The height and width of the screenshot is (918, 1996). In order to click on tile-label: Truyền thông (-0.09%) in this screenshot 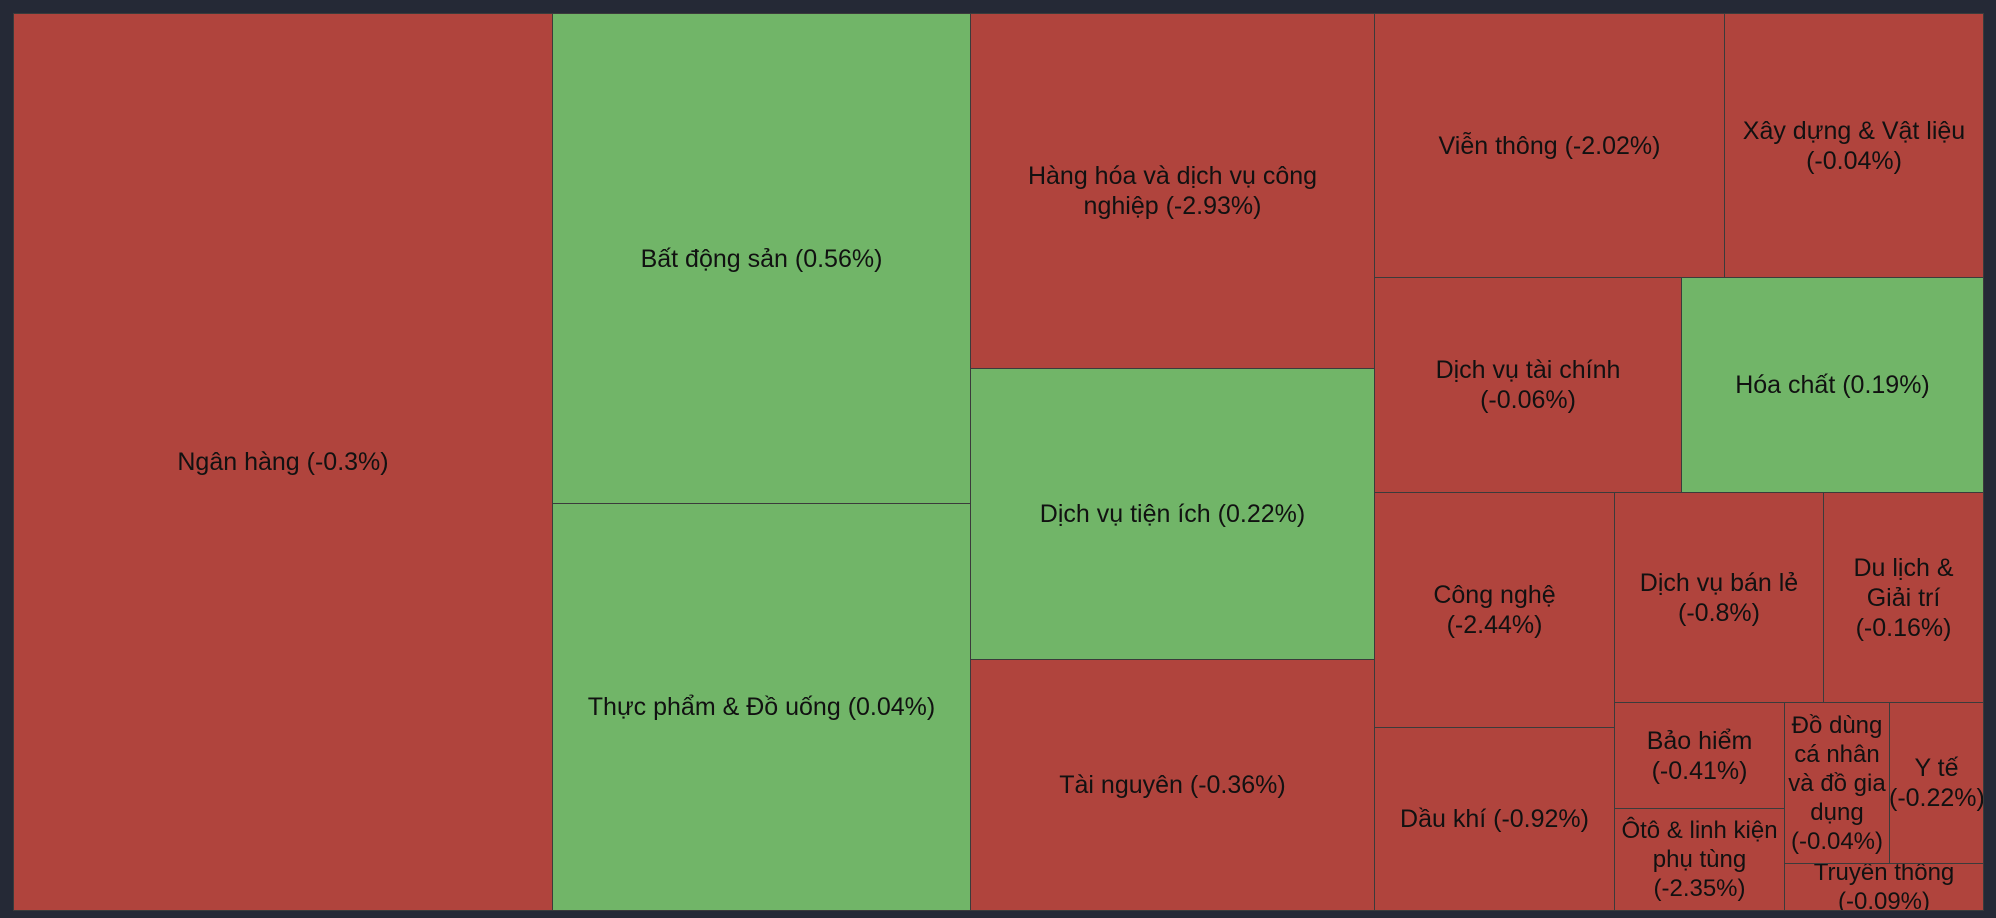, I will do `click(1884, 887)`.